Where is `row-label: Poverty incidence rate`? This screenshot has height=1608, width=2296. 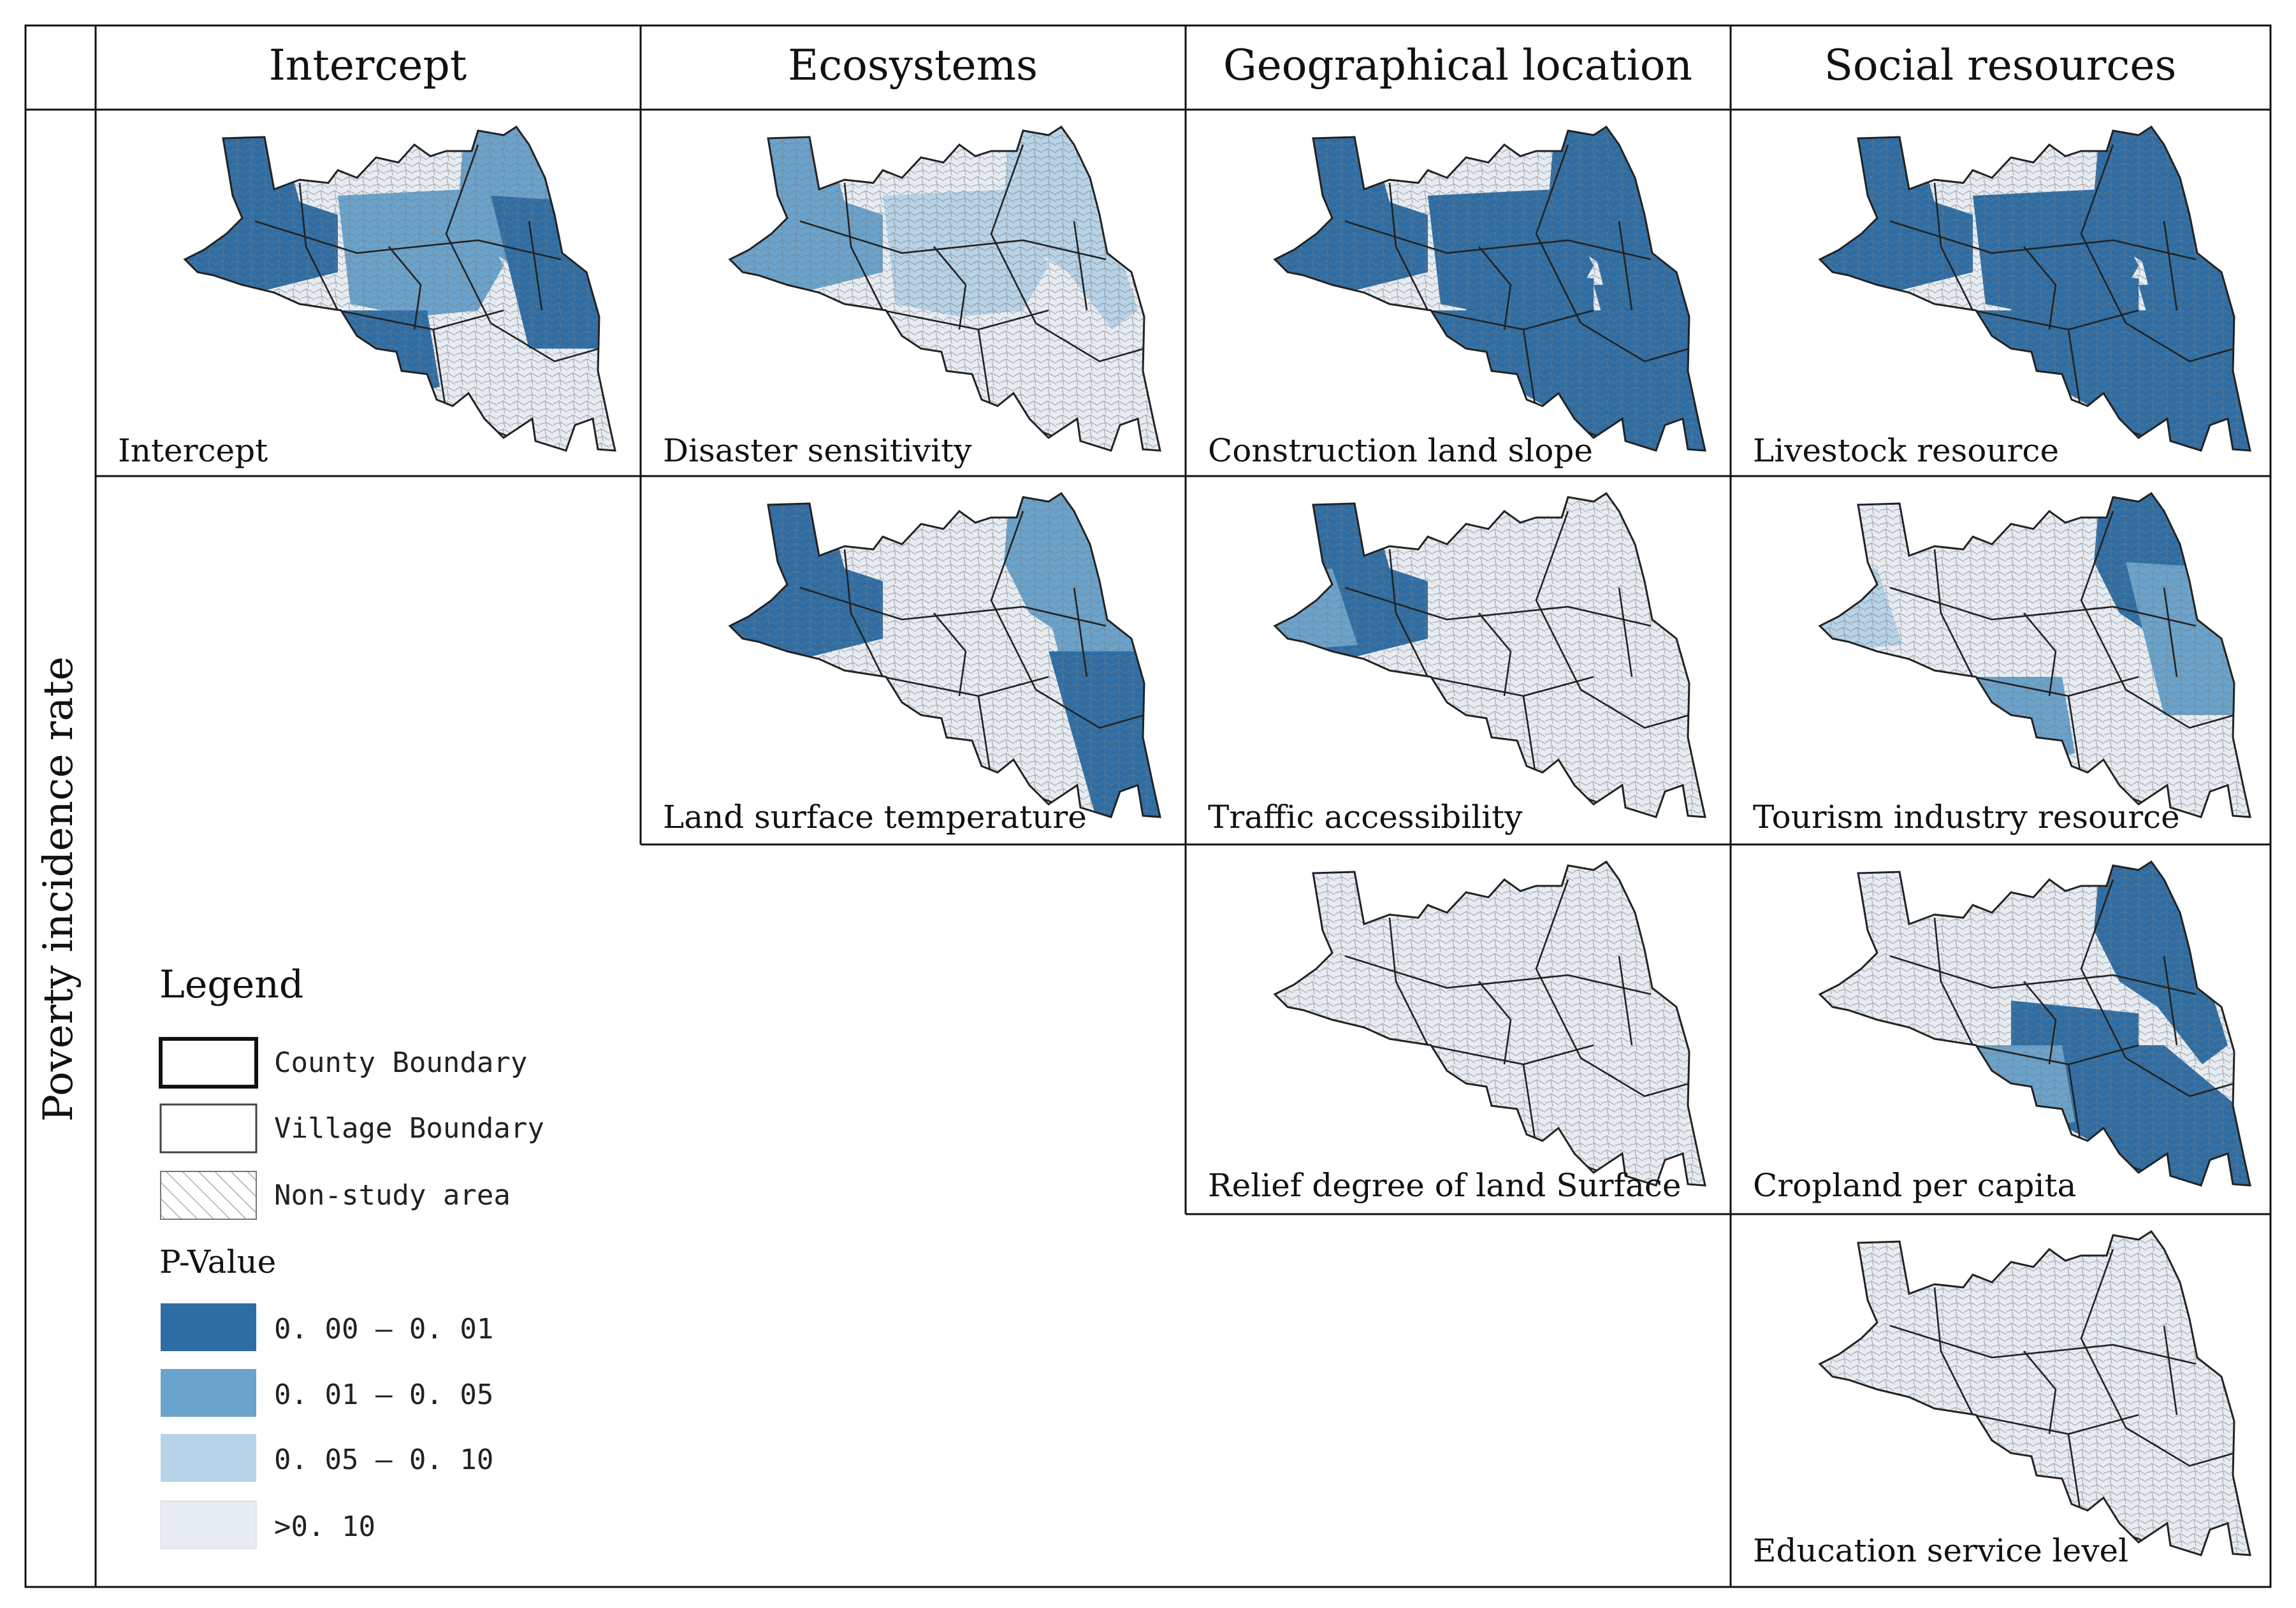 row-label: Poverty incidence rate is located at coordinates (58, 889).